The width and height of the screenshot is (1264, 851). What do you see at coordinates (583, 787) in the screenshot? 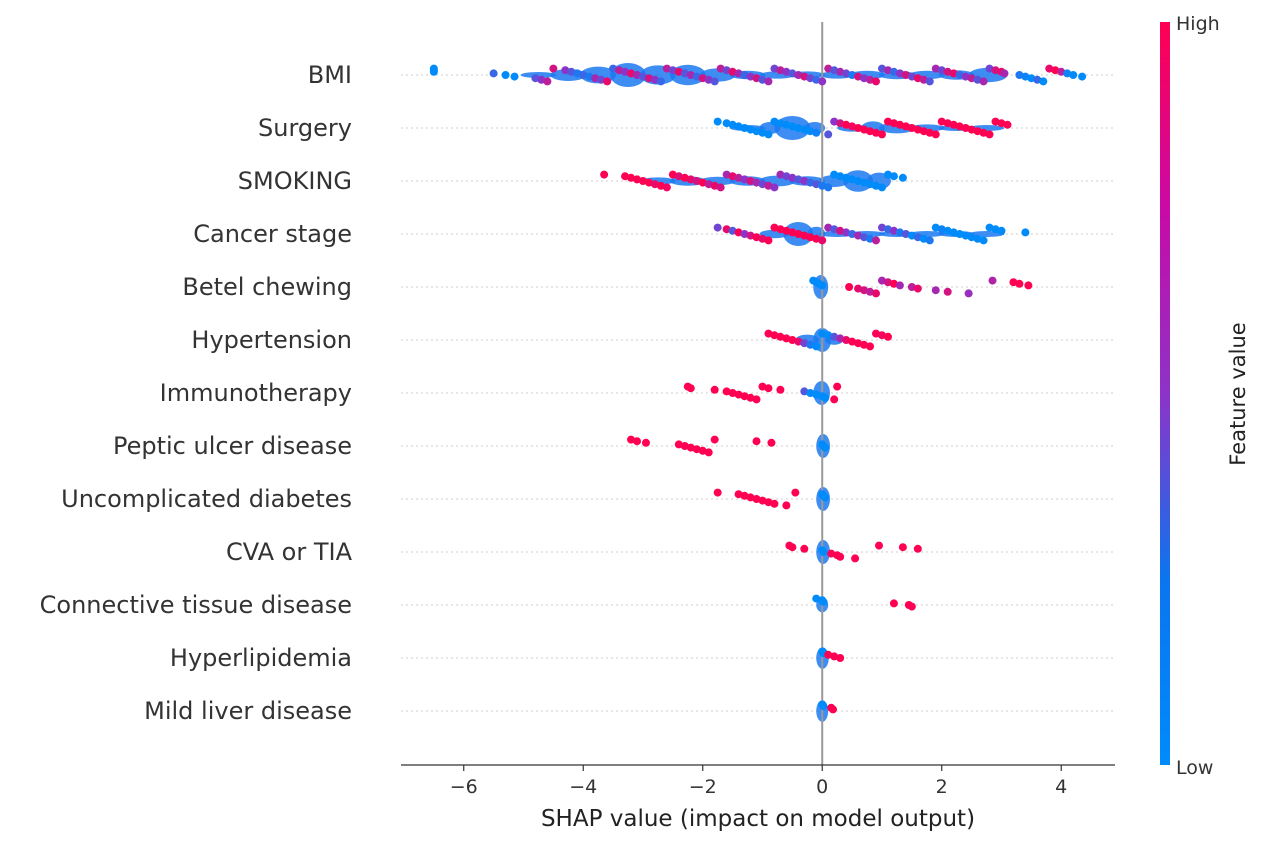
I see `x-tick-label: −4` at bounding box center [583, 787].